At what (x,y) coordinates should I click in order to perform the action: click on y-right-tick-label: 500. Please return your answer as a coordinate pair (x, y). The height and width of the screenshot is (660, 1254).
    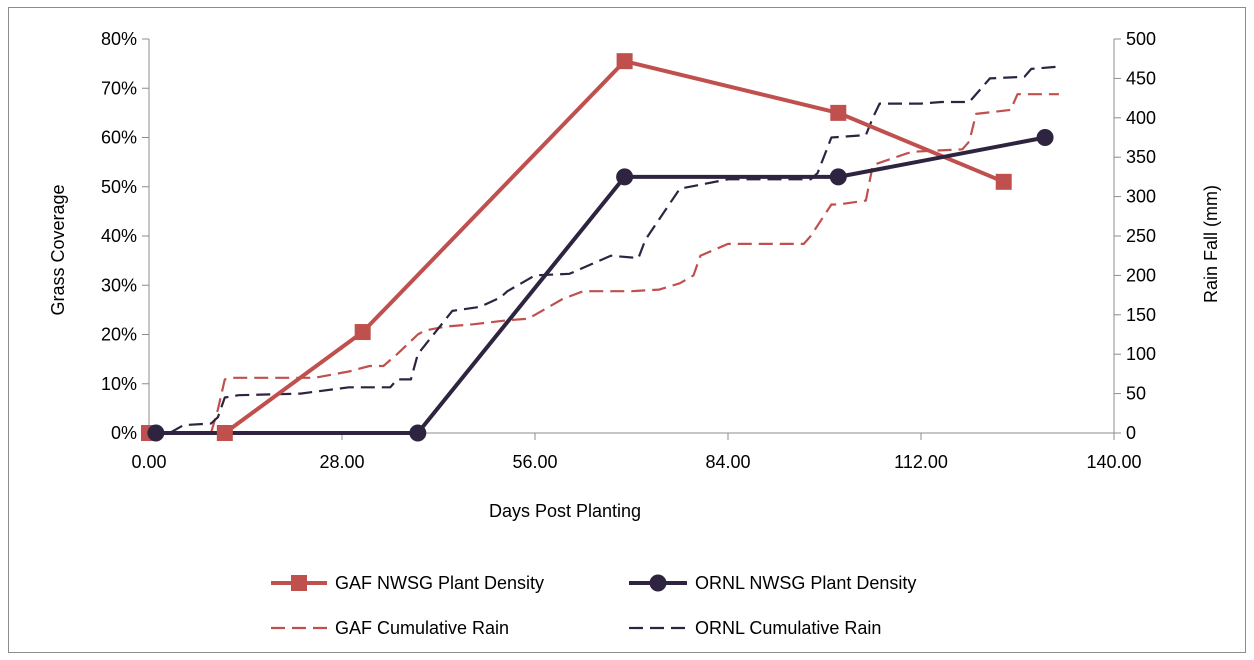
    Looking at the image, I should click on (1141, 39).